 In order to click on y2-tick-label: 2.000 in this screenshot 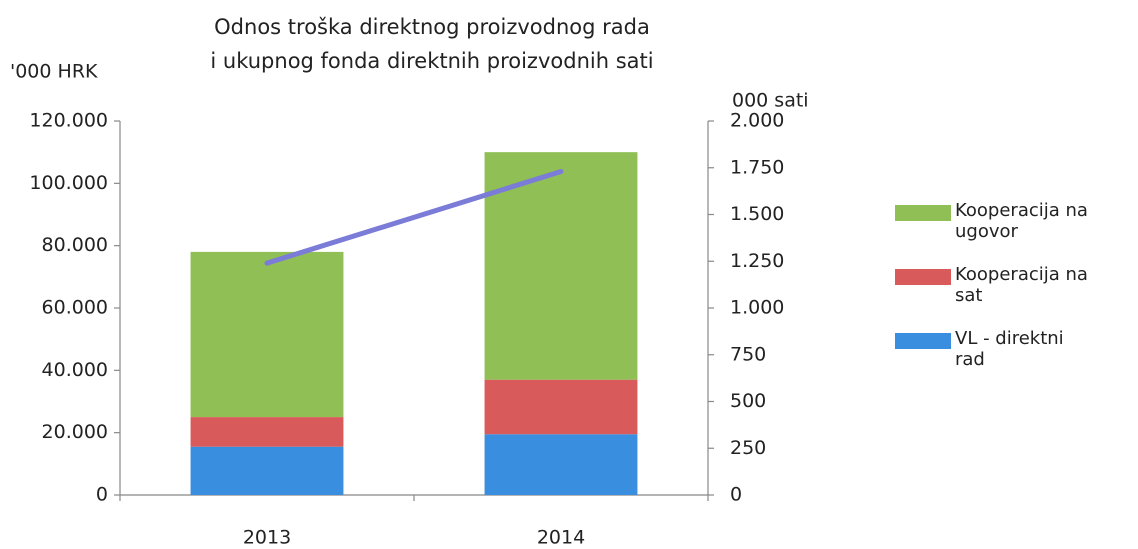, I will do `click(757, 121)`.